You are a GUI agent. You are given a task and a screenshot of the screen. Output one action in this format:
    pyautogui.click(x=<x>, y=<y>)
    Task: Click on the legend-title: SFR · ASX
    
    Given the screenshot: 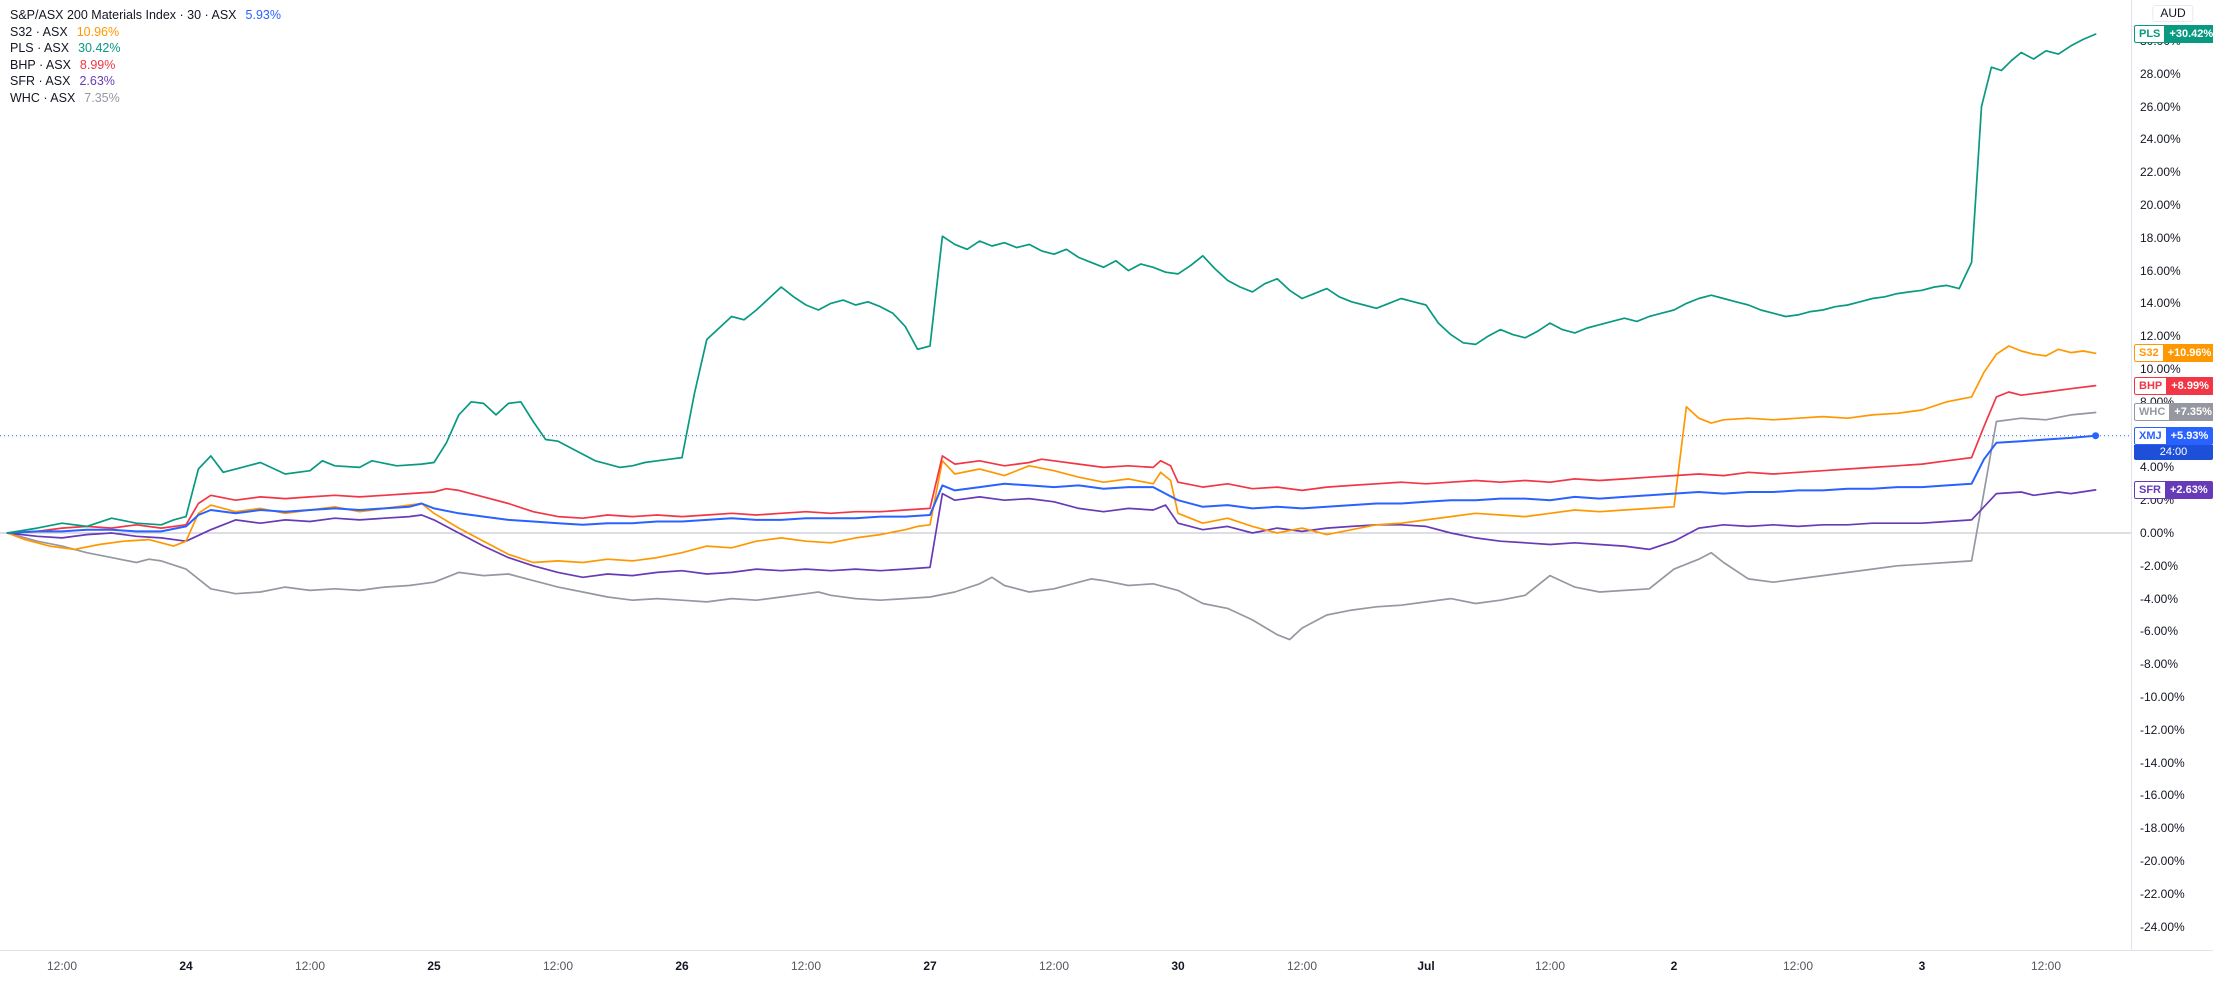 What is the action you would take?
    pyautogui.click(x=40, y=81)
    